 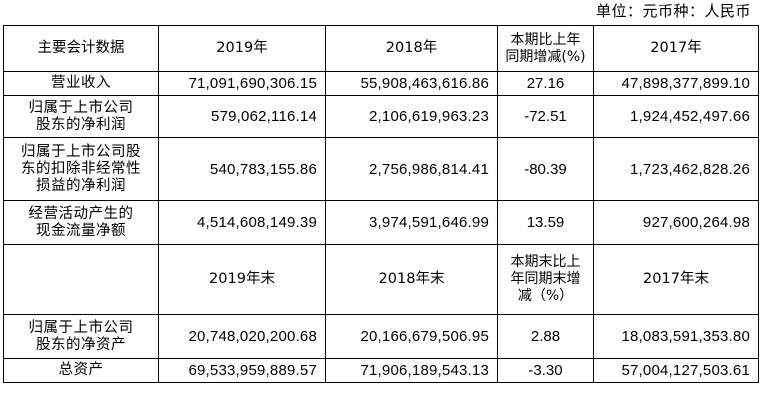 I want to click on value-change: -3.30, so click(x=545, y=370).